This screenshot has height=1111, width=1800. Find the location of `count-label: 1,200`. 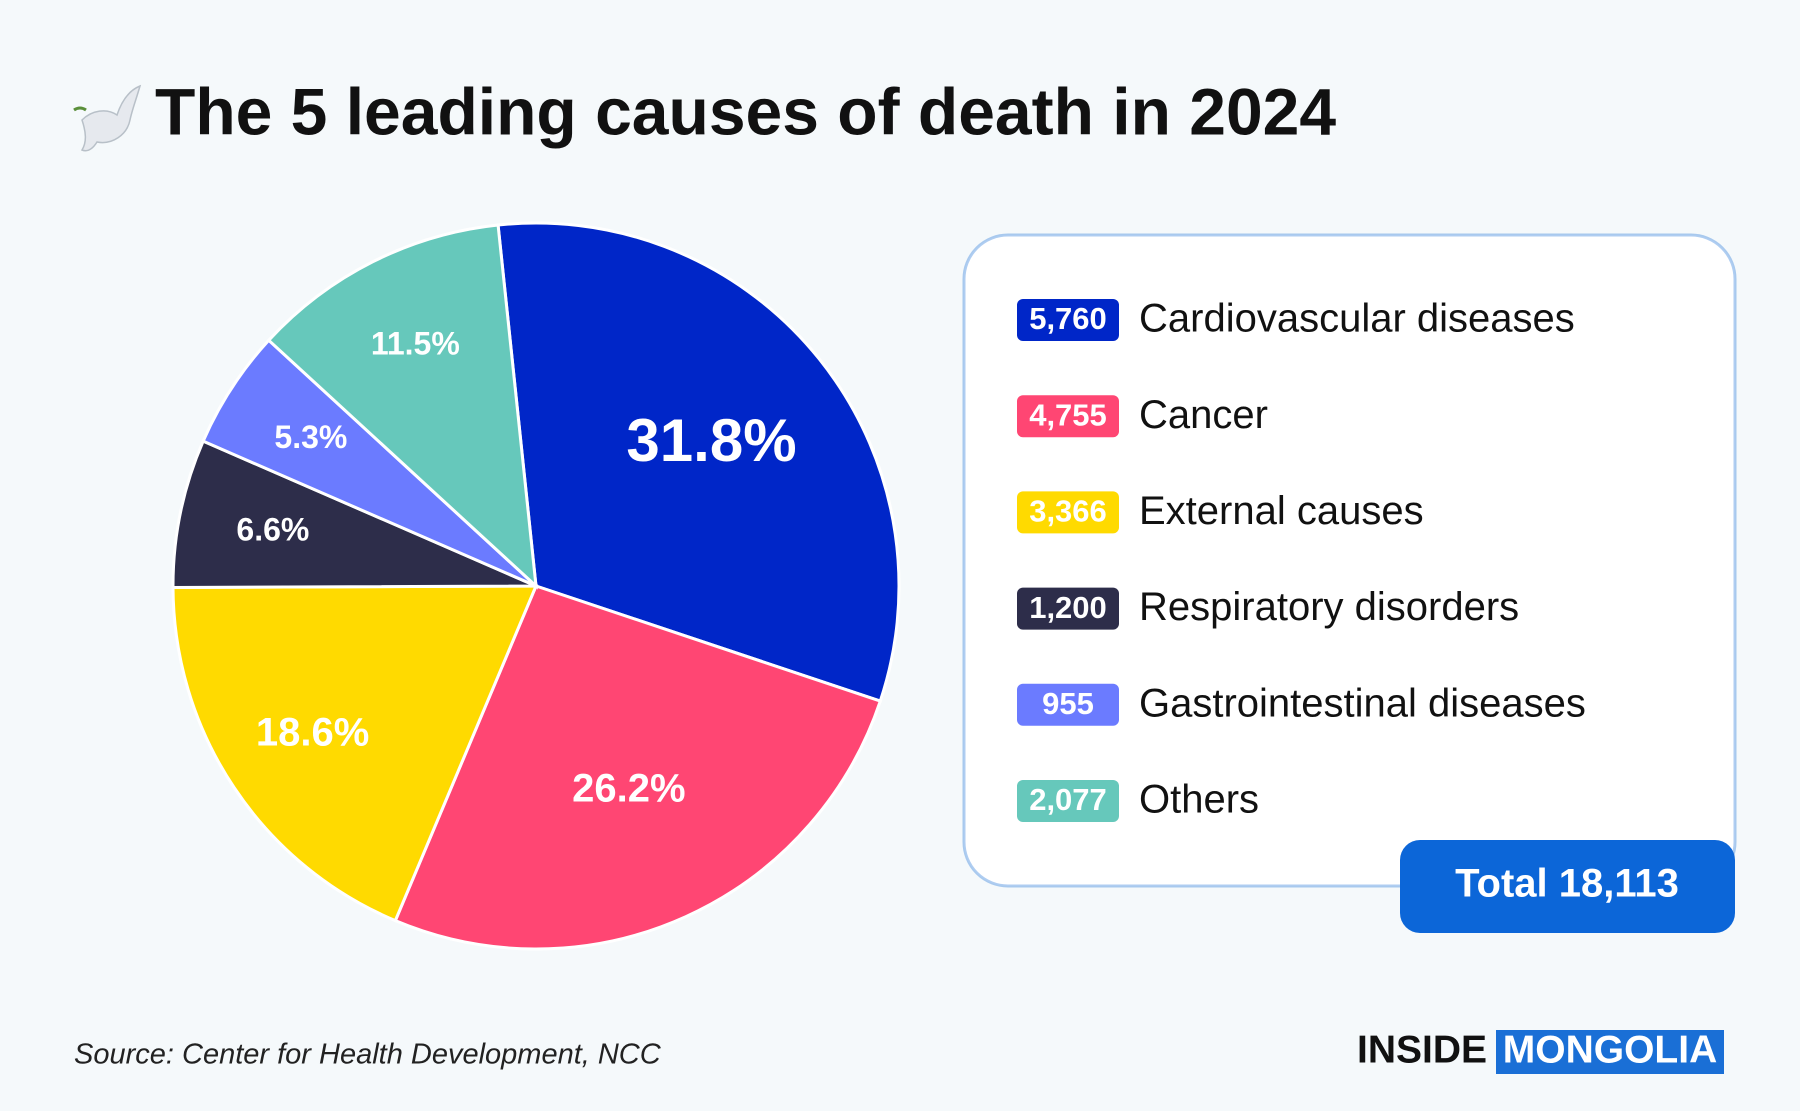

count-label: 1,200 is located at coordinates (1068, 607).